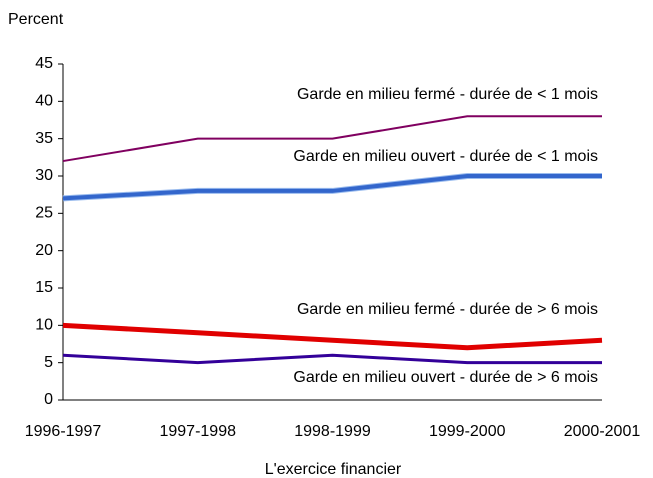 The width and height of the screenshot is (653, 478). I want to click on x-tick-label: 1998-1999, so click(332, 431).